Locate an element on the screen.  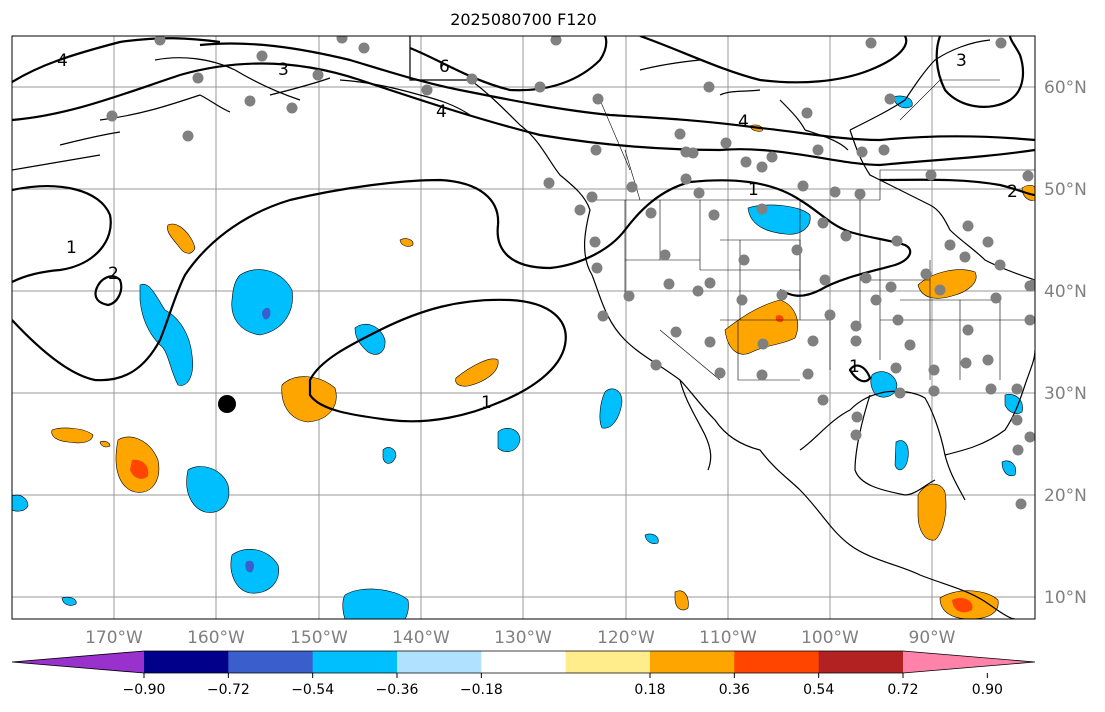
map-title: 2025080700 F120 is located at coordinates (523, 19).